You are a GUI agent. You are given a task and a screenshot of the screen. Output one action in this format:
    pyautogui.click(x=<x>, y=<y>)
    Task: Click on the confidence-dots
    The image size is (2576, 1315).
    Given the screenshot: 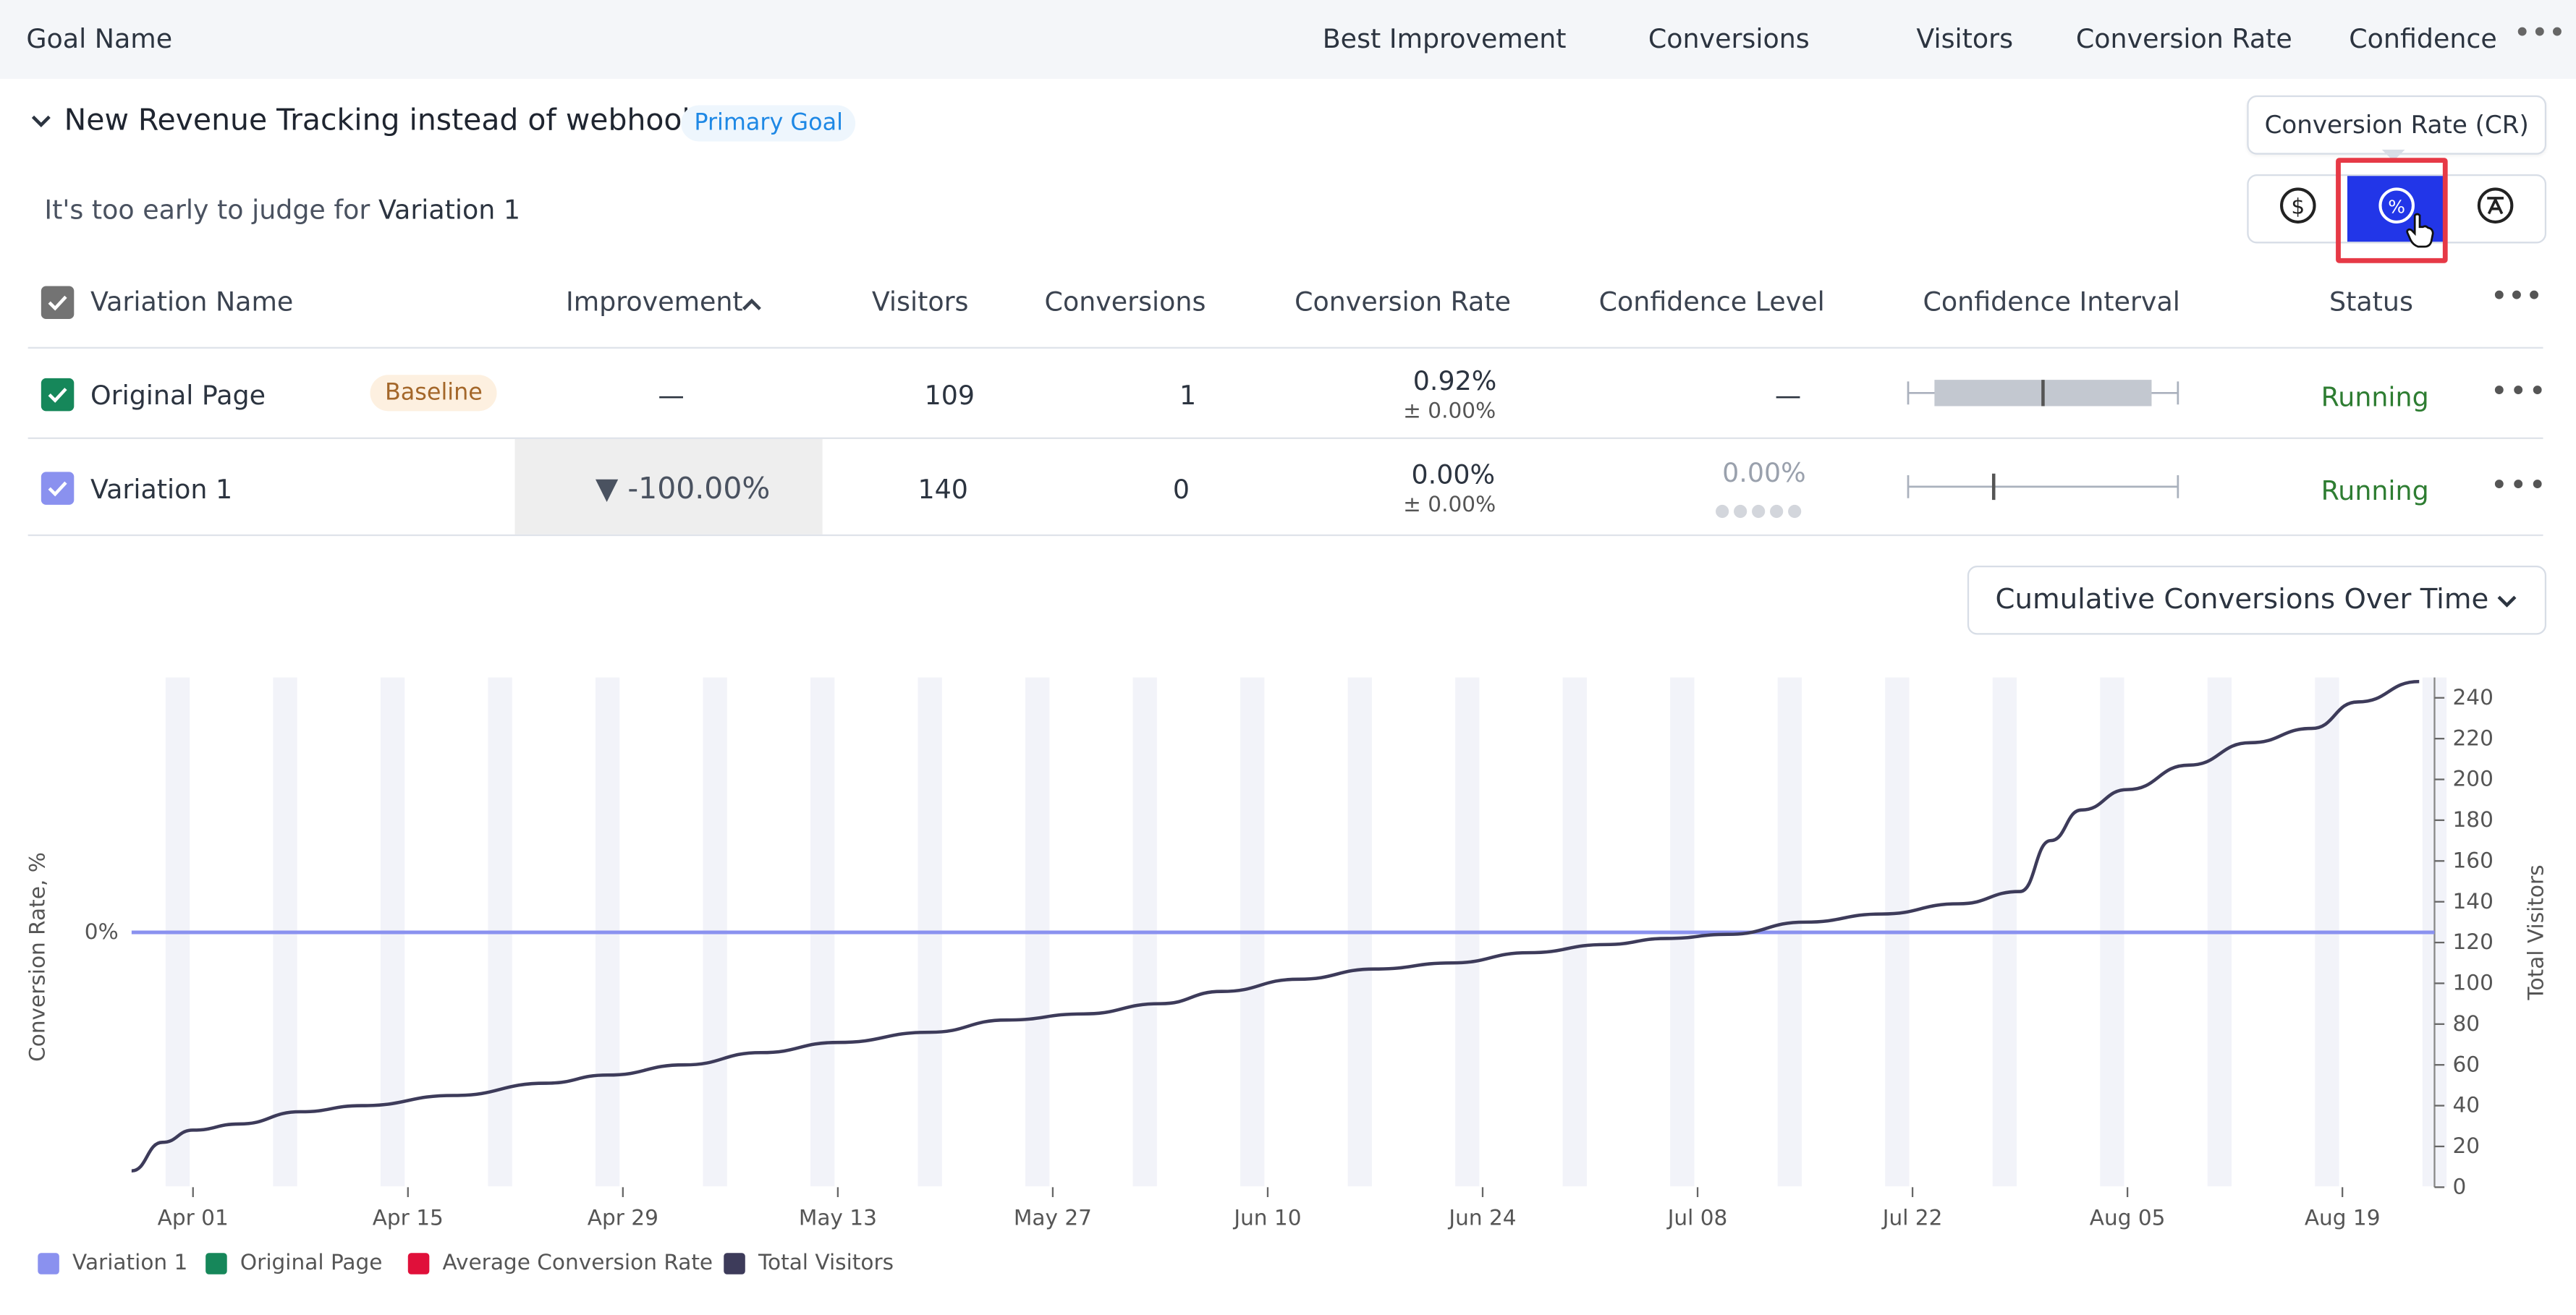 What is the action you would take?
    pyautogui.click(x=1759, y=511)
    